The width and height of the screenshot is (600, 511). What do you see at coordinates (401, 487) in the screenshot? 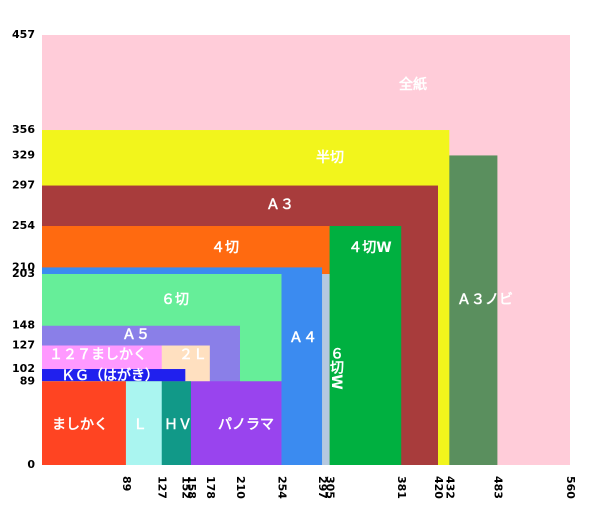
I see `x-tick-label: 381` at bounding box center [401, 487].